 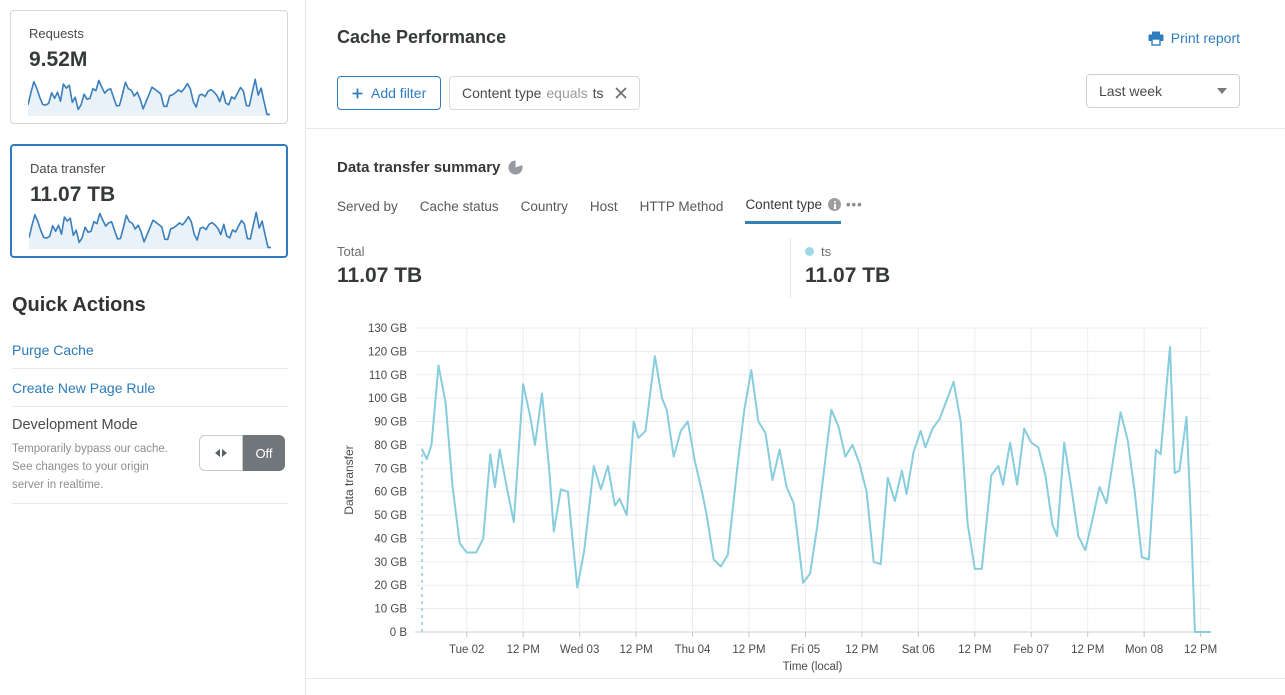 What do you see at coordinates (544, 93) in the screenshot?
I see `filter-chip: Content type equals ts` at bounding box center [544, 93].